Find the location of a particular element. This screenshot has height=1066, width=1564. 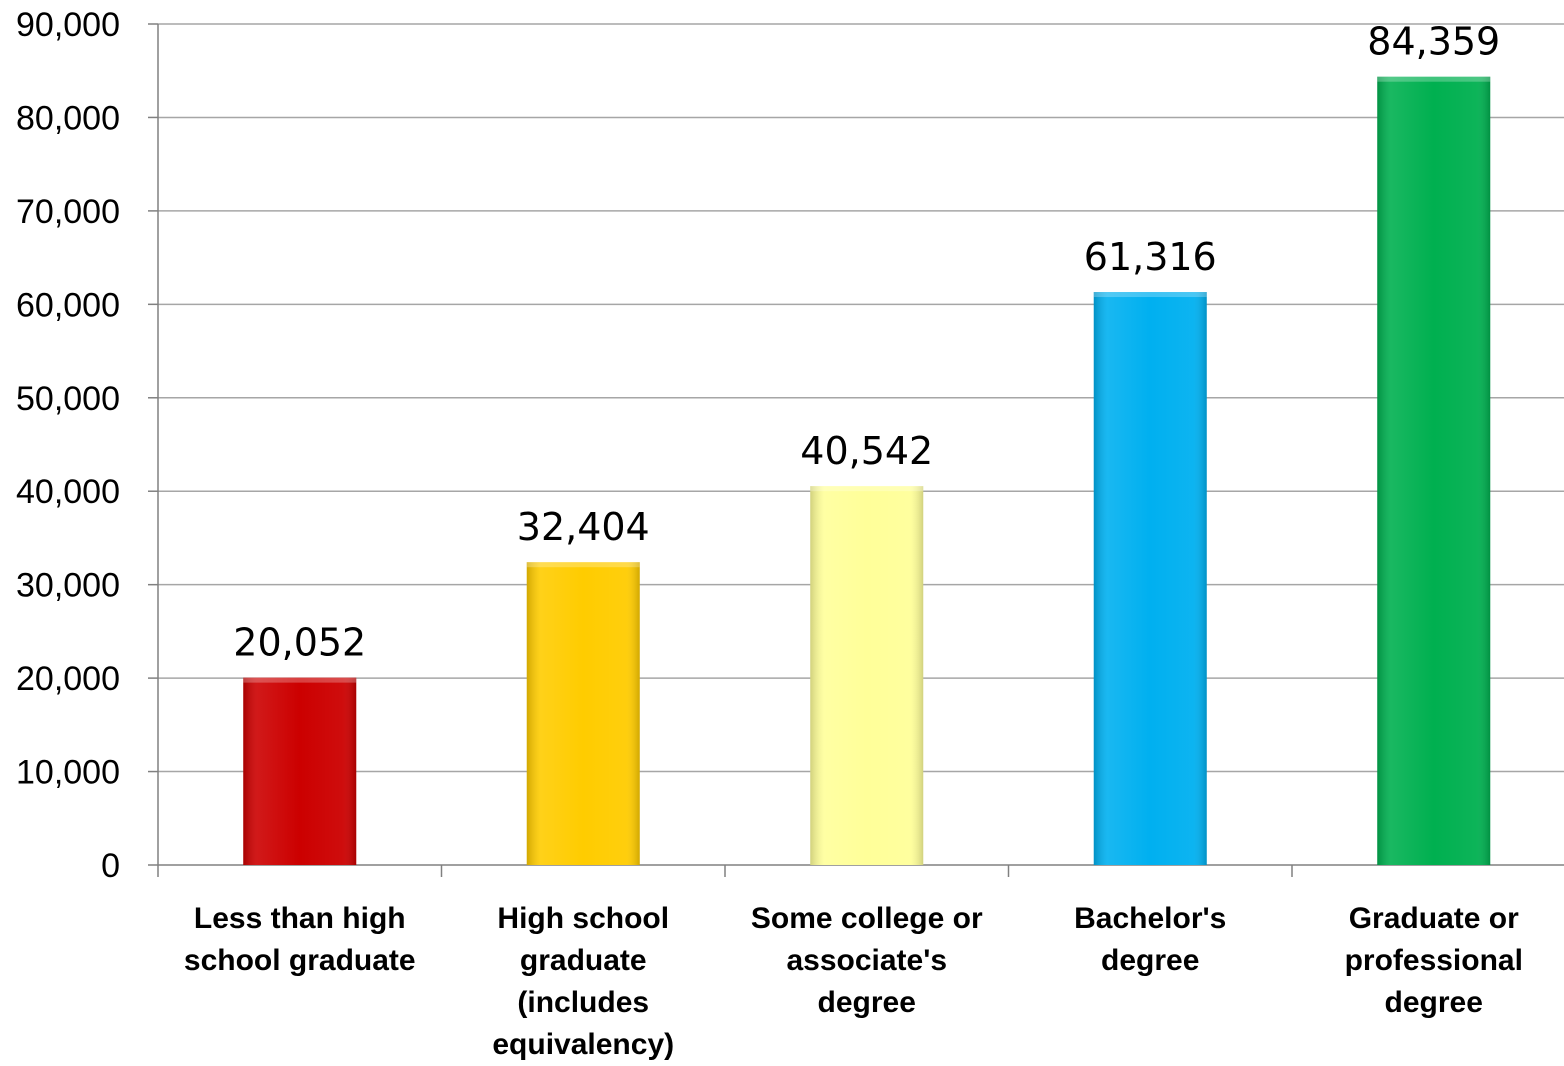

y-tick-label: 60,000 is located at coordinates (68, 305).